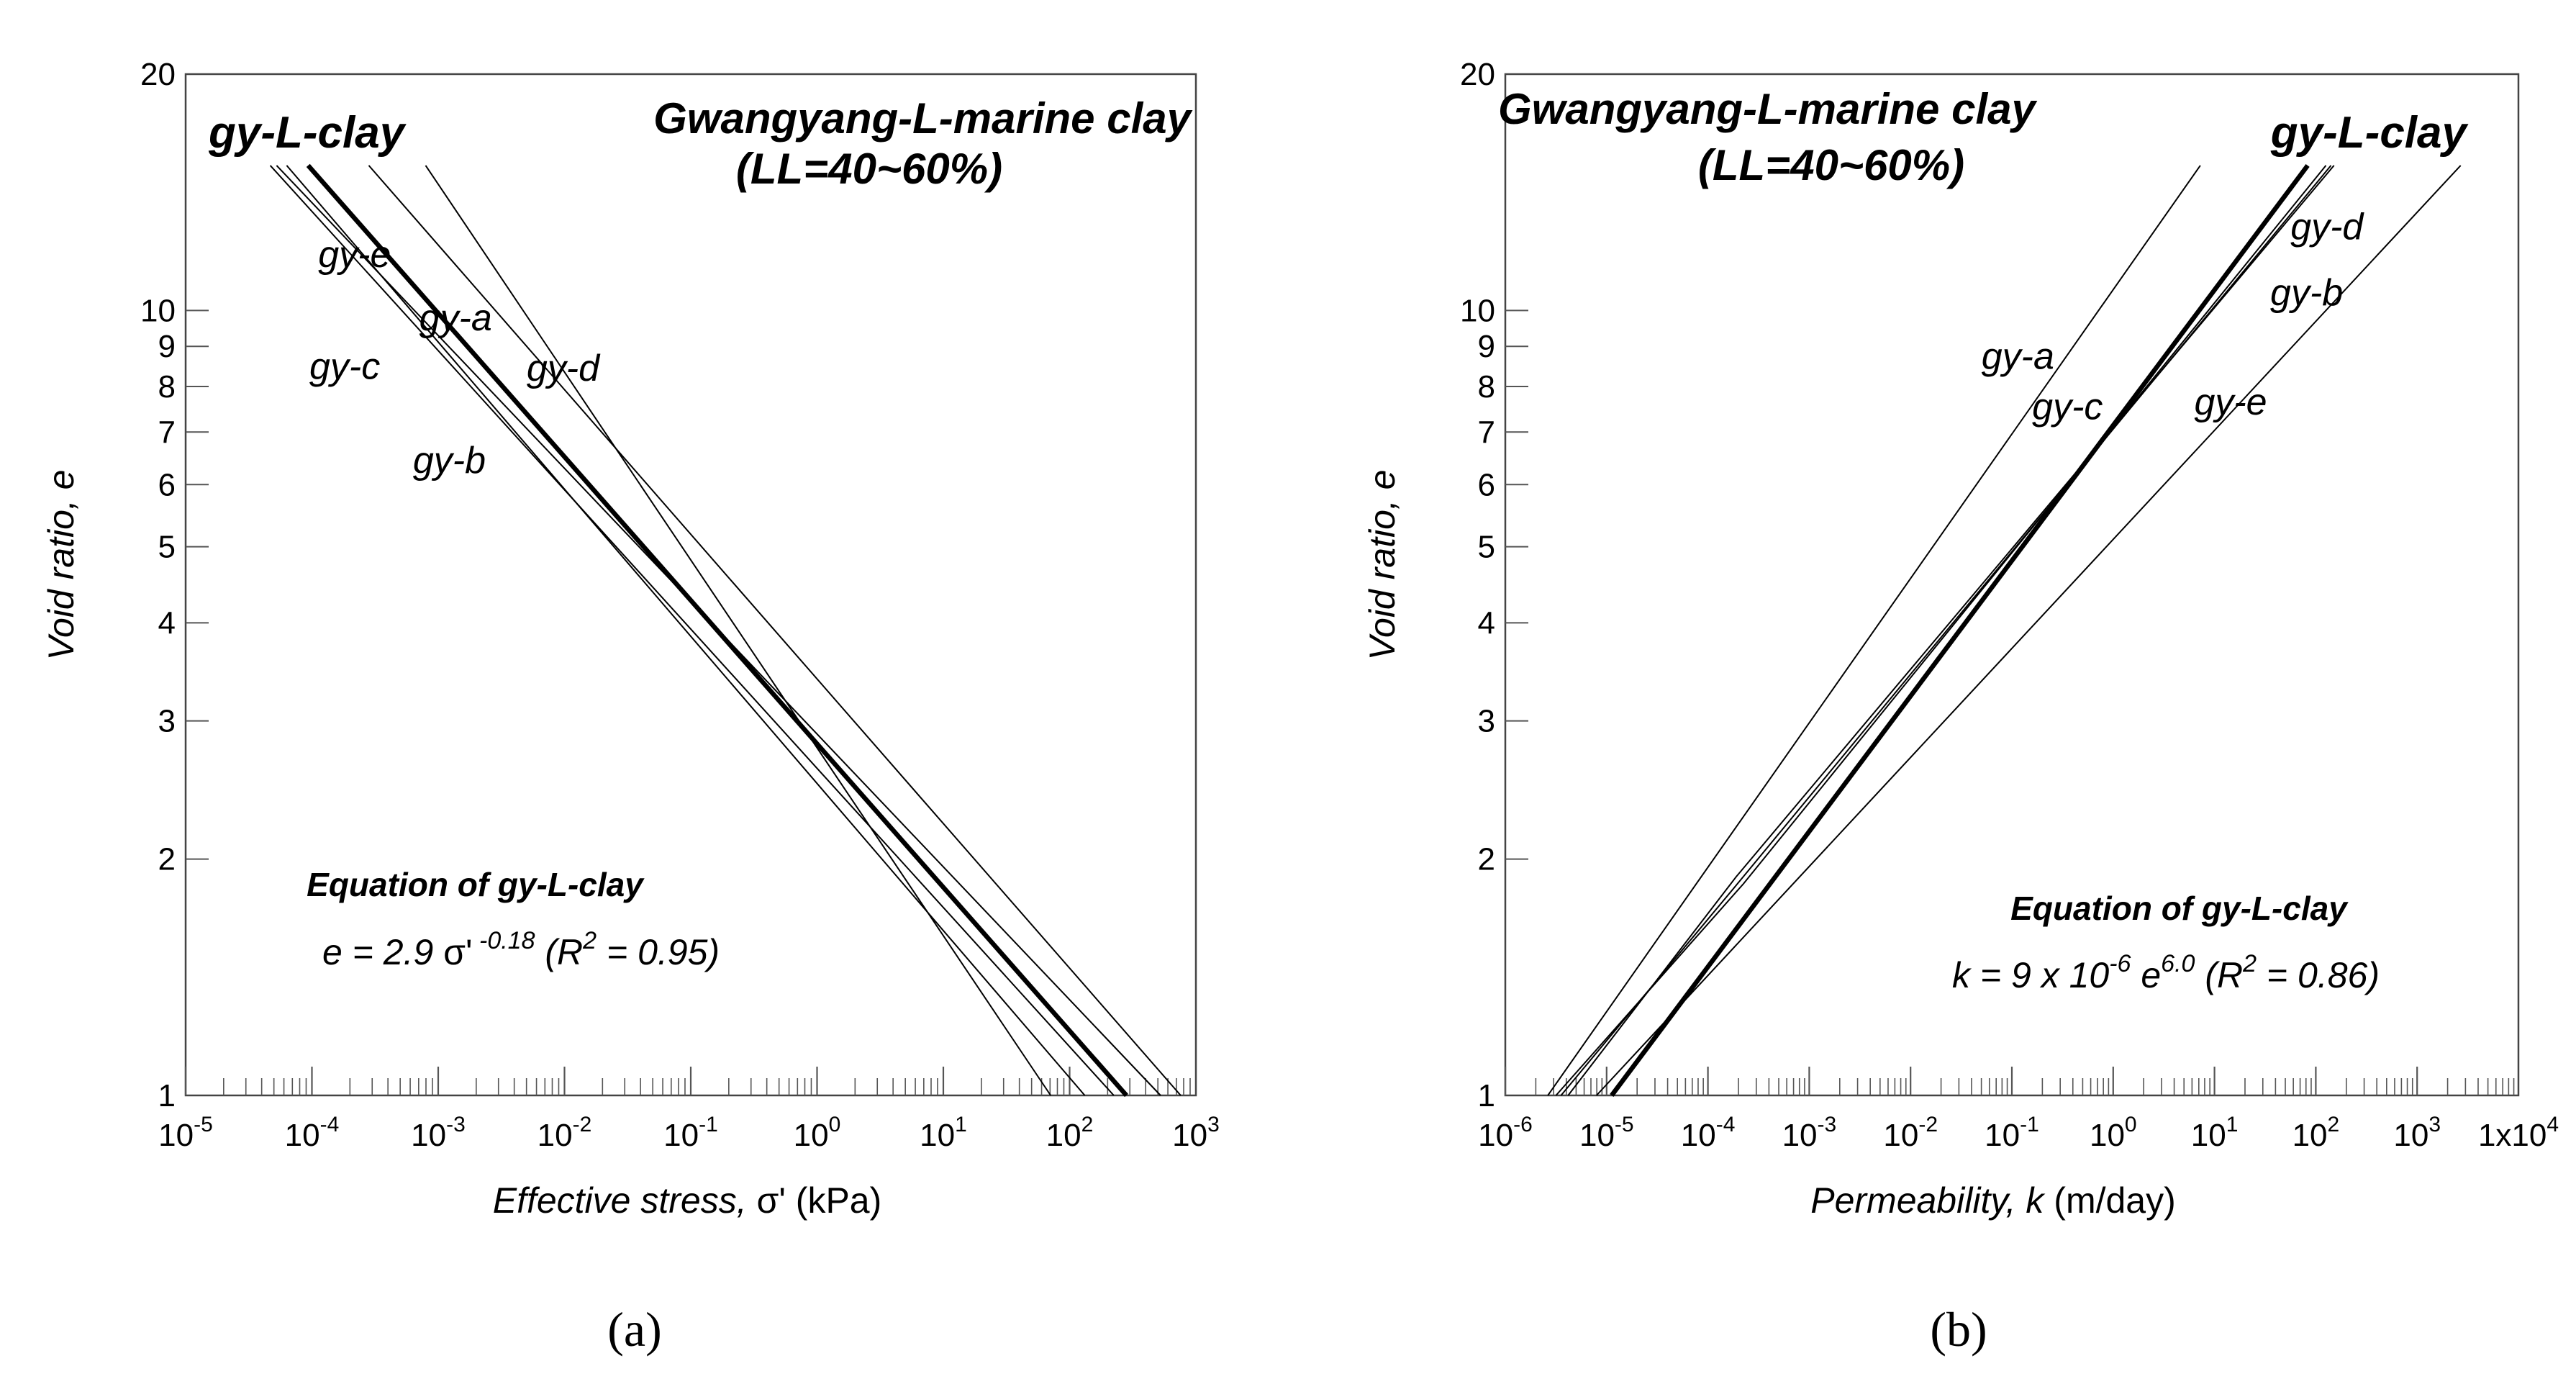 This screenshot has width=2576, height=1379. Describe the element at coordinates (158, 311) in the screenshot. I see `panel-a-y-tick-label-10: 10` at that location.